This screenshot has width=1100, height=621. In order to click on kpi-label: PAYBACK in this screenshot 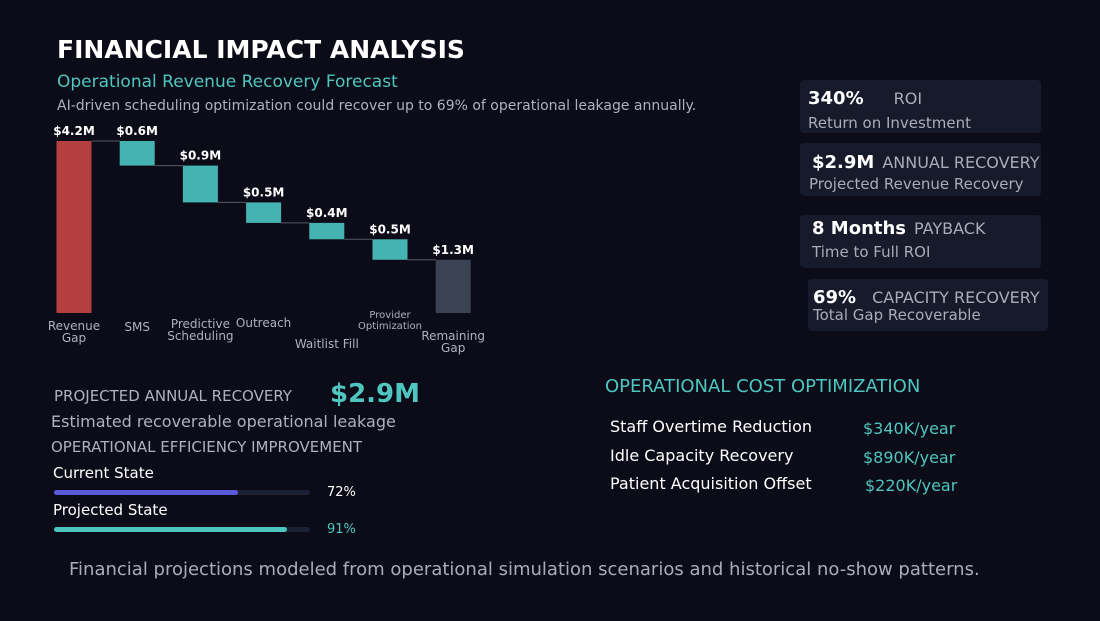, I will do `click(950, 228)`.